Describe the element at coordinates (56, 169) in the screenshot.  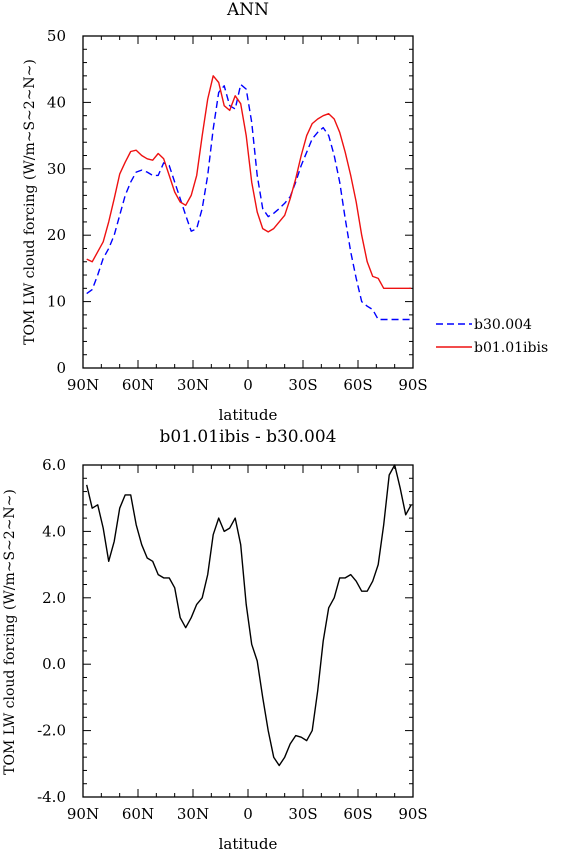
I see `y-tick-label: 30` at that location.